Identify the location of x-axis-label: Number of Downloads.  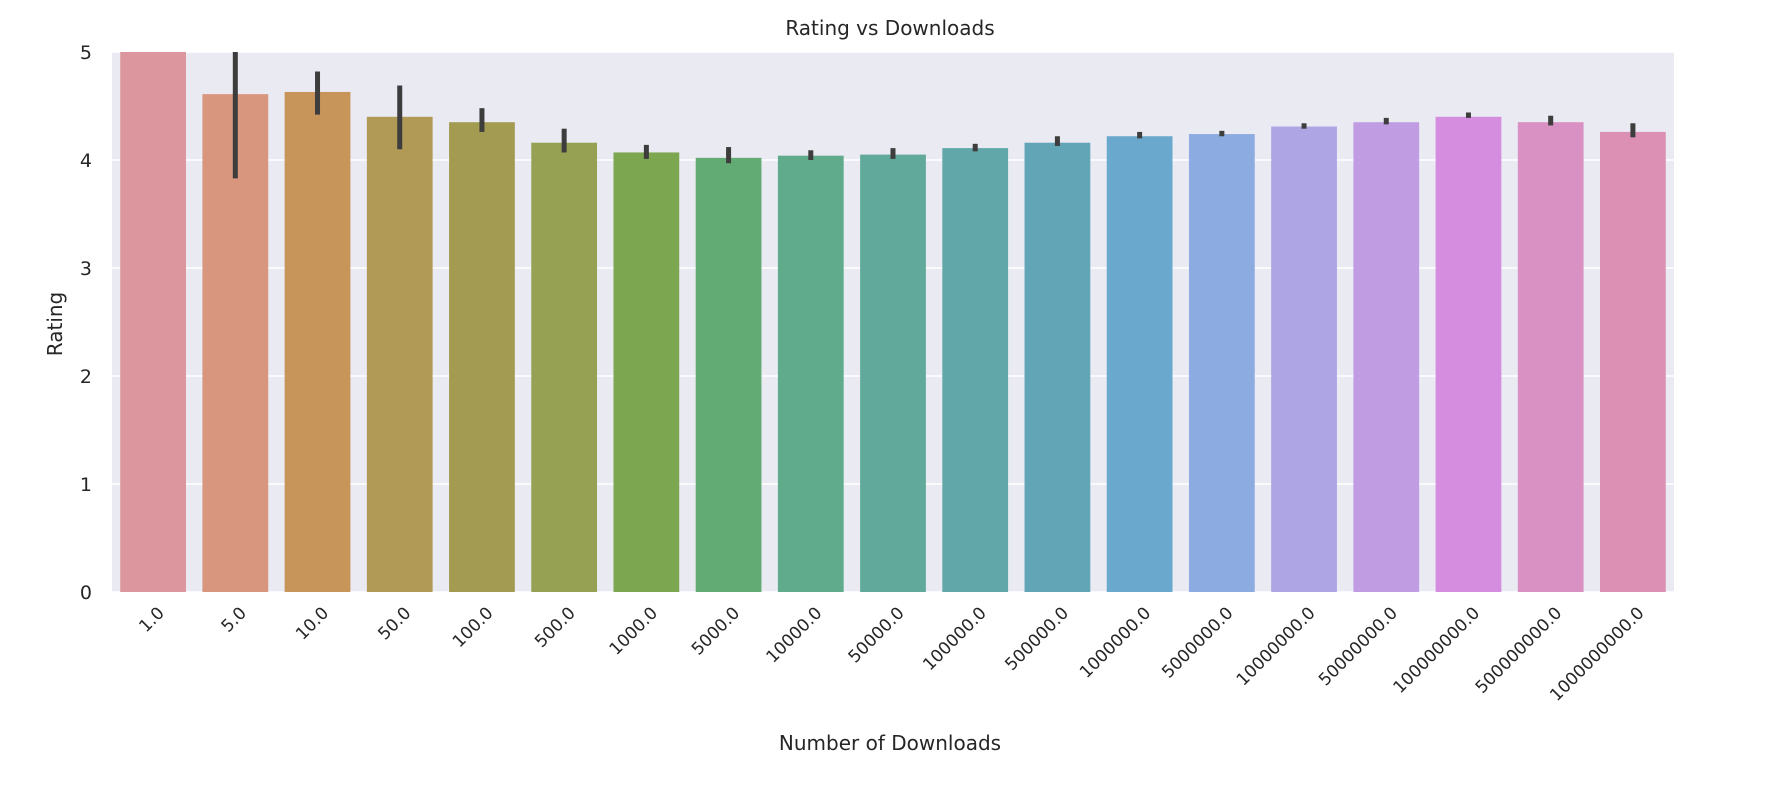
(890, 743).